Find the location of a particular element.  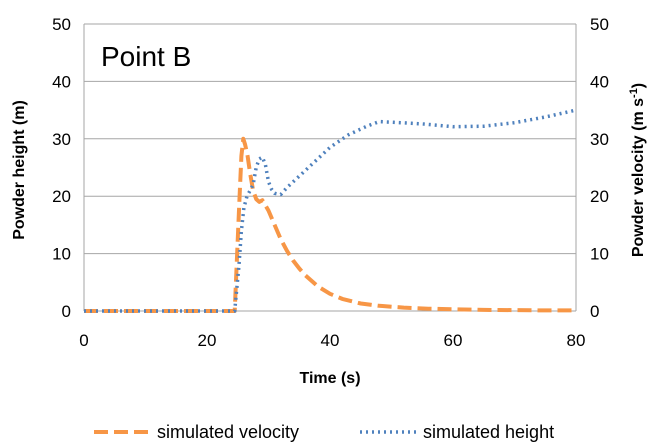

y-axis-label-right-main: Powder velocity (m s is located at coordinates (638, 177).